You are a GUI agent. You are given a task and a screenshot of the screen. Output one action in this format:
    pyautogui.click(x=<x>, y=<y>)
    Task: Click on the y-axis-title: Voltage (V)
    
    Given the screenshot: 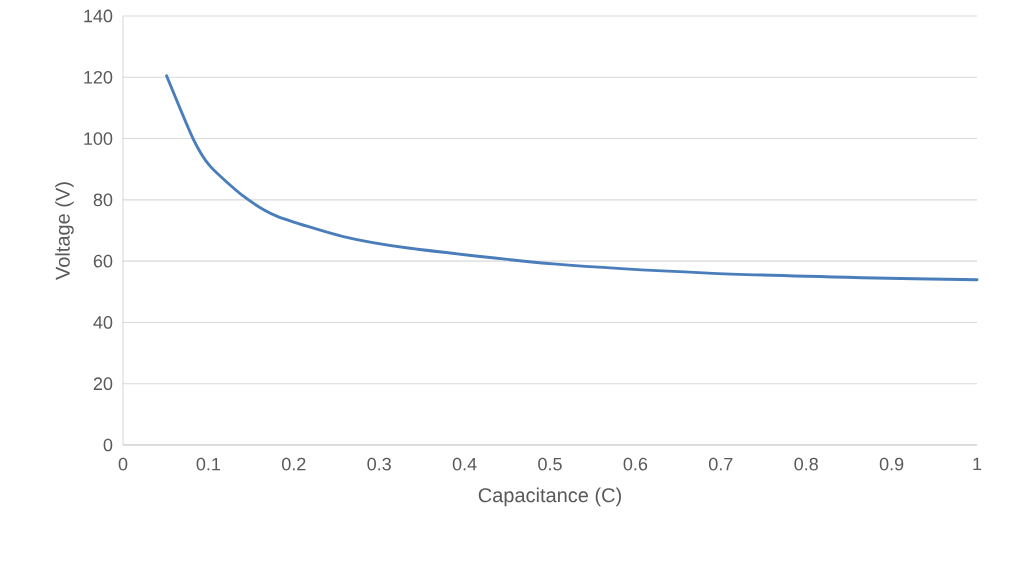 What is the action you would take?
    pyautogui.click(x=64, y=231)
    